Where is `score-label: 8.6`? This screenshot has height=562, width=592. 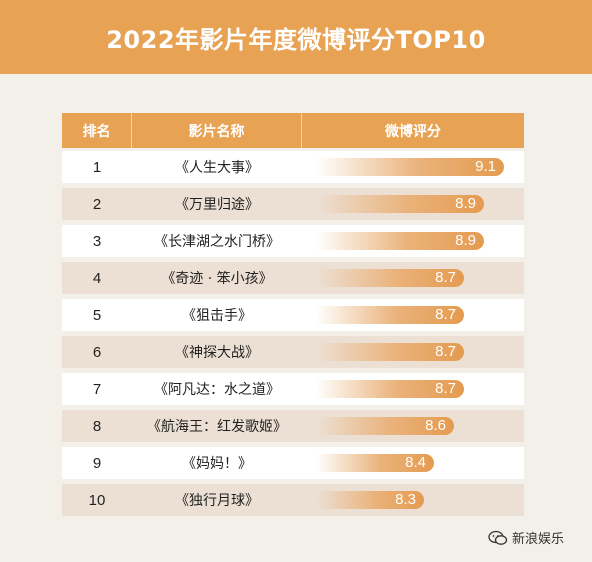
score-label: 8.6 is located at coordinates (435, 425).